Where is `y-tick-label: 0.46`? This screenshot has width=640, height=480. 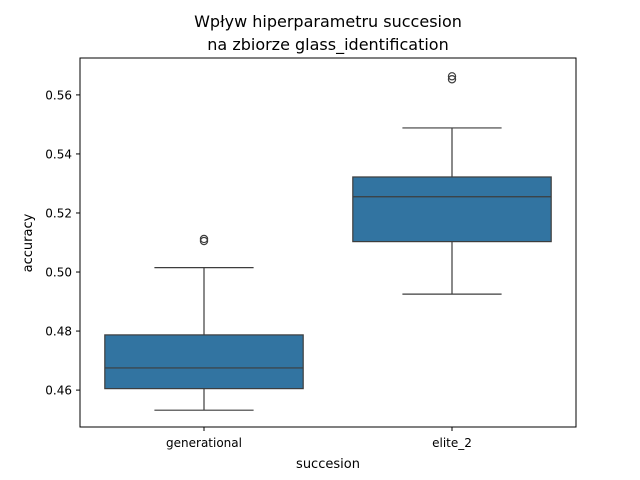
y-tick-label: 0.46 is located at coordinates (58, 391).